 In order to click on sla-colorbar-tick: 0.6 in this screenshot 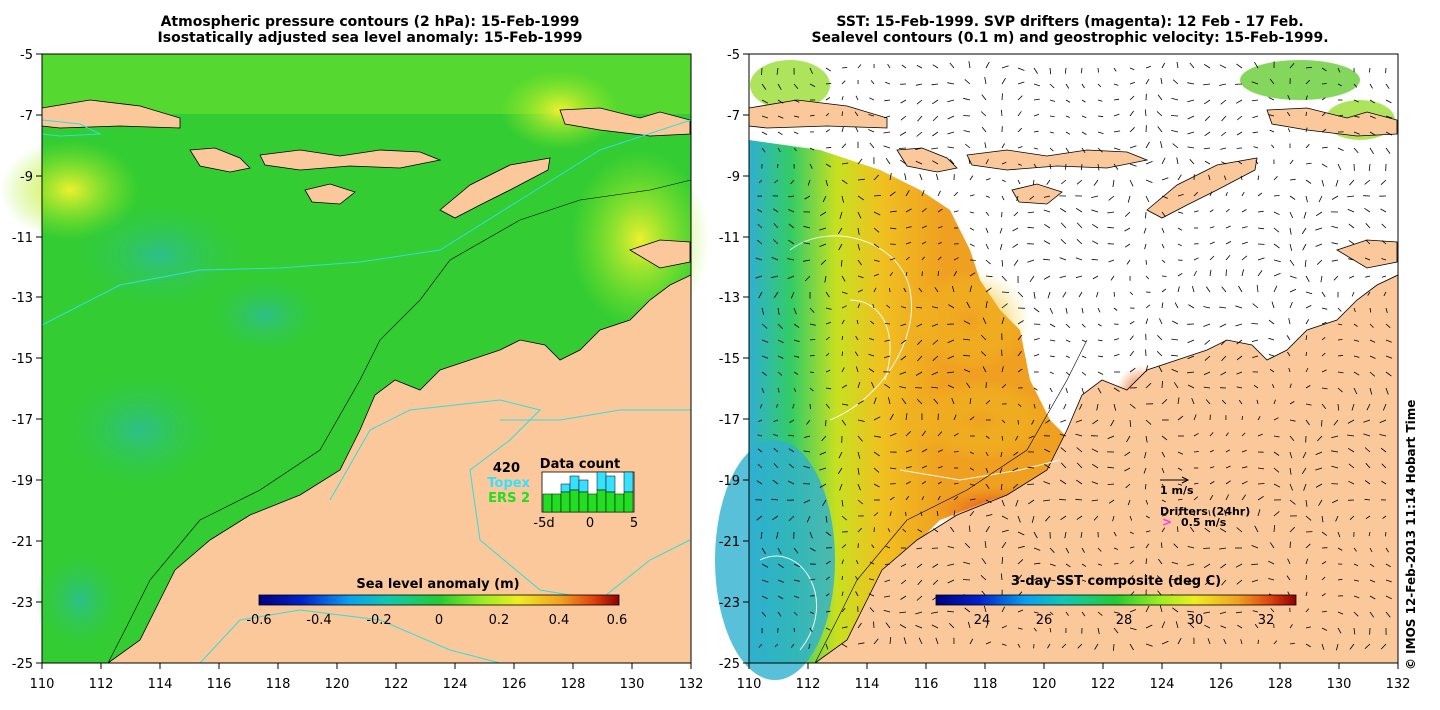, I will do `click(617, 620)`.